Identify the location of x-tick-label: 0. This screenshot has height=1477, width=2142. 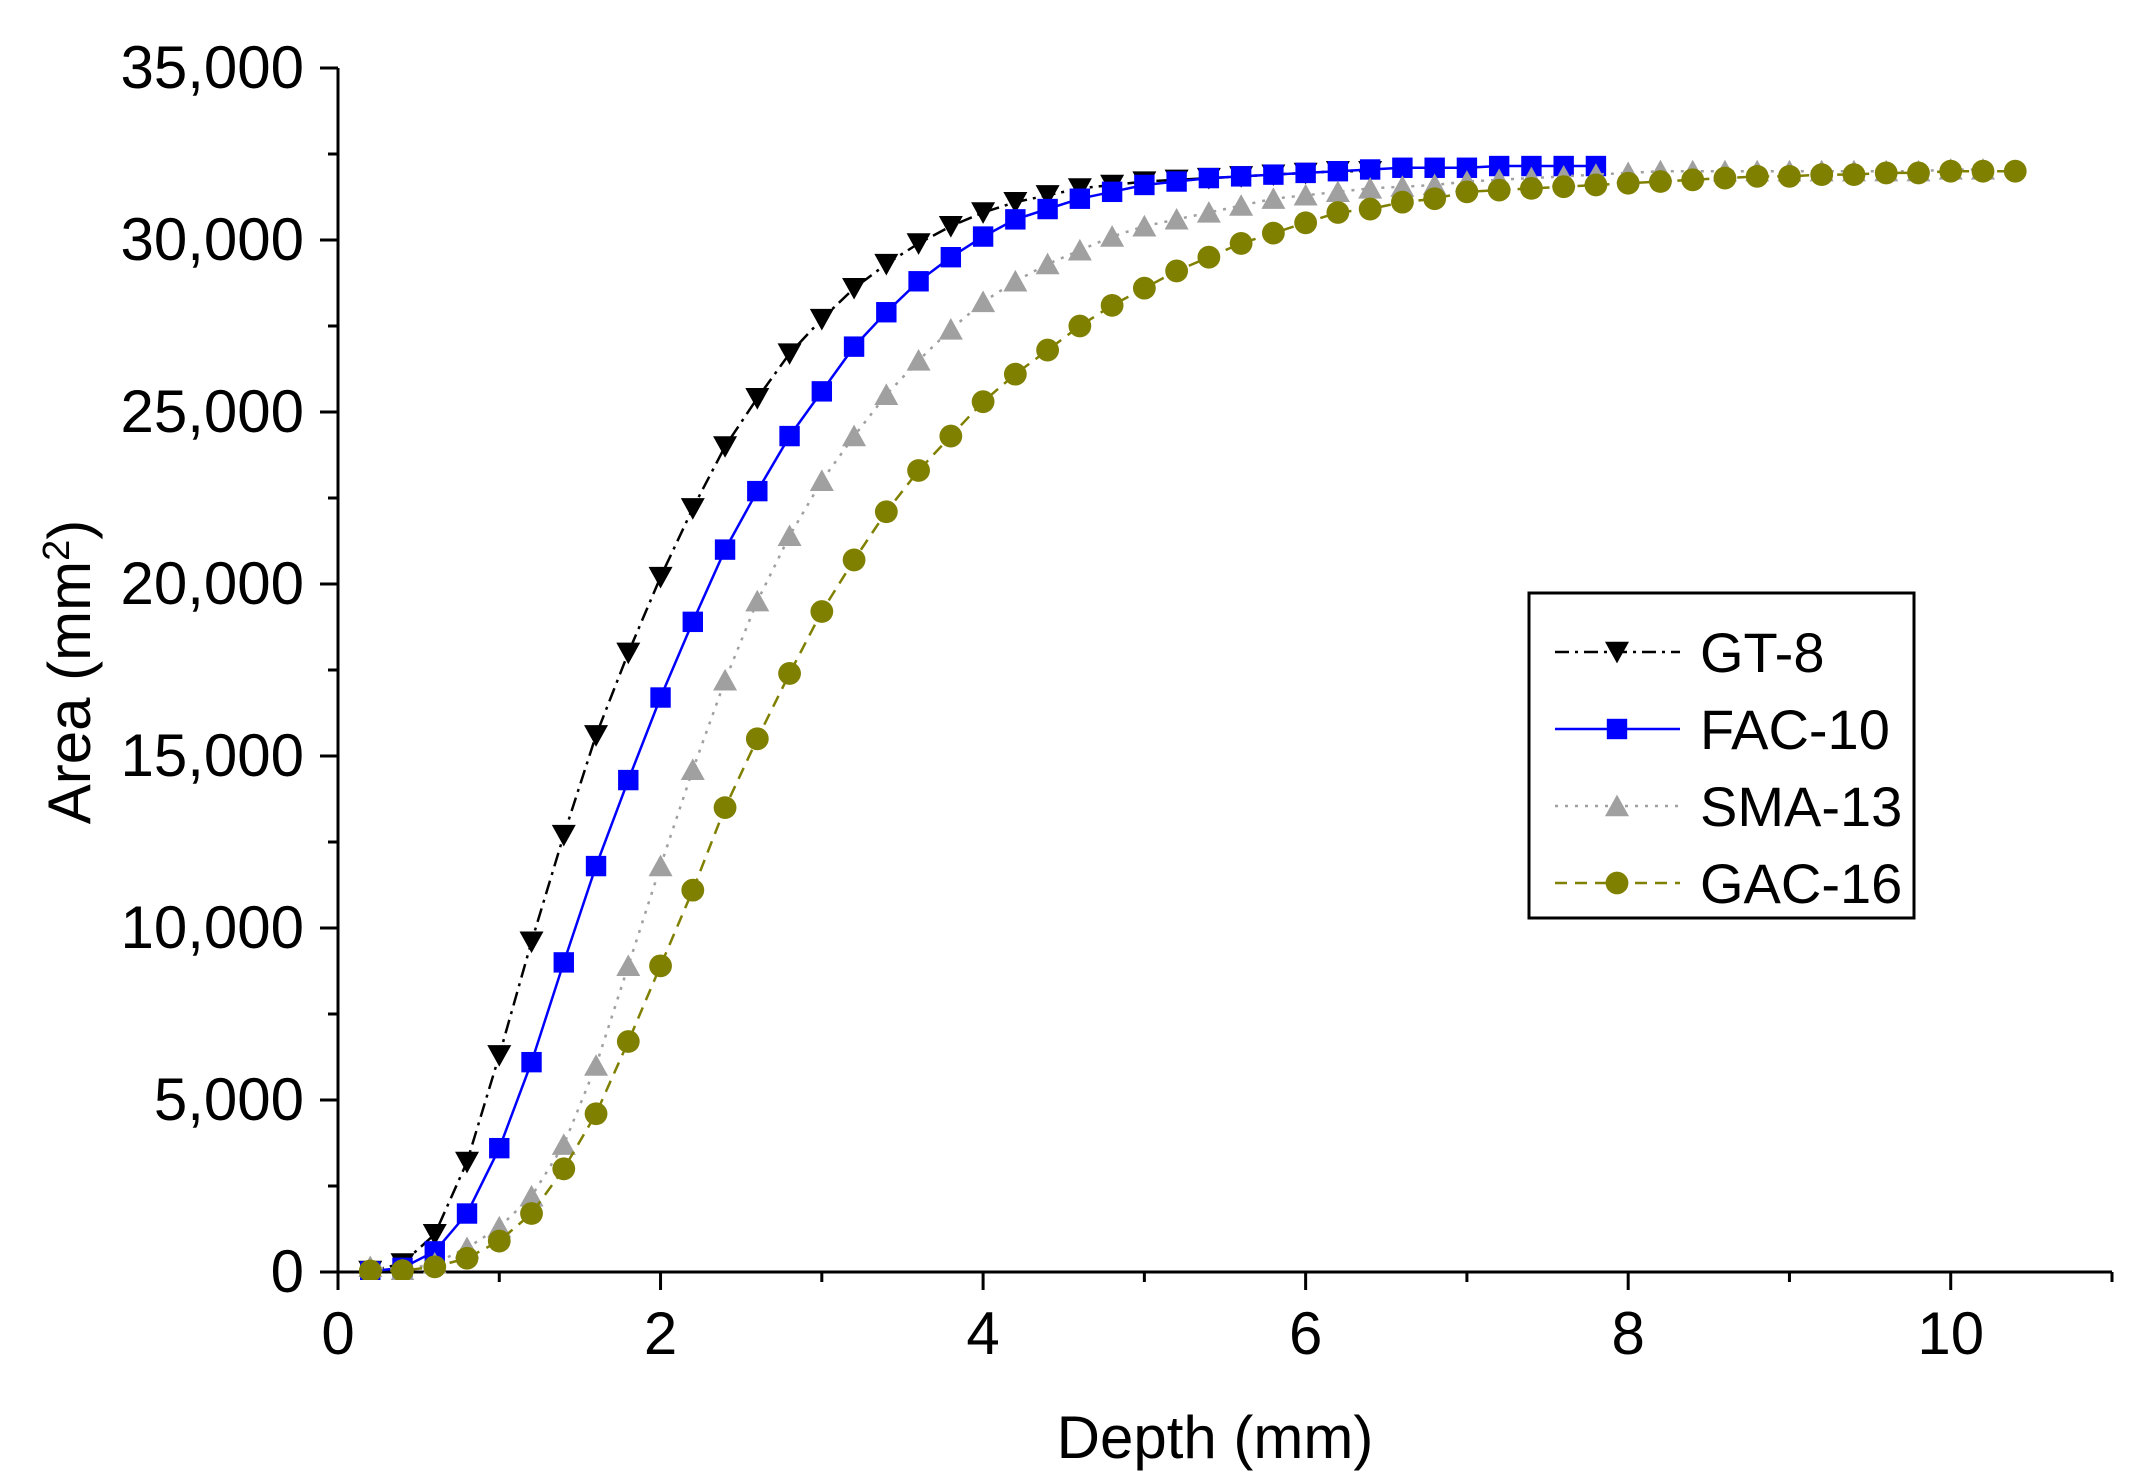
(337, 1333).